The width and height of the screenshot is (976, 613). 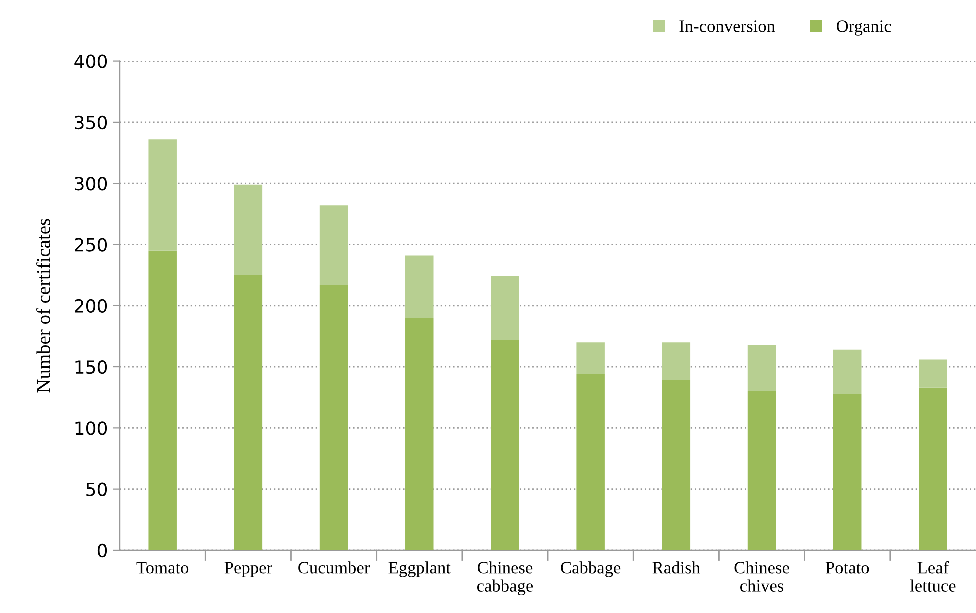 I want to click on y-tick-label: 350, so click(x=91, y=123).